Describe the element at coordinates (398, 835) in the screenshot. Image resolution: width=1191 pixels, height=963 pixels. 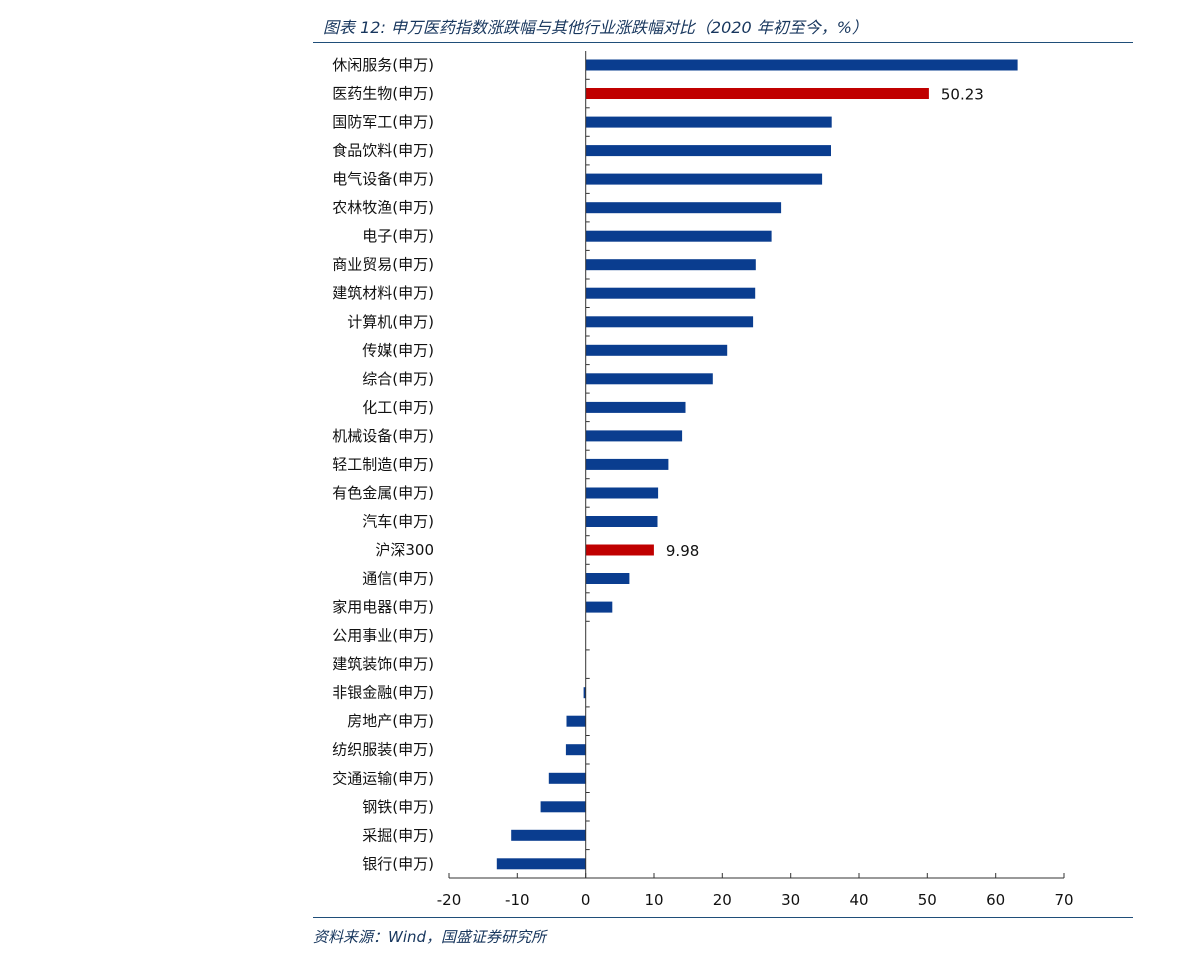
I see `category-label: 采掘(申万)` at that location.